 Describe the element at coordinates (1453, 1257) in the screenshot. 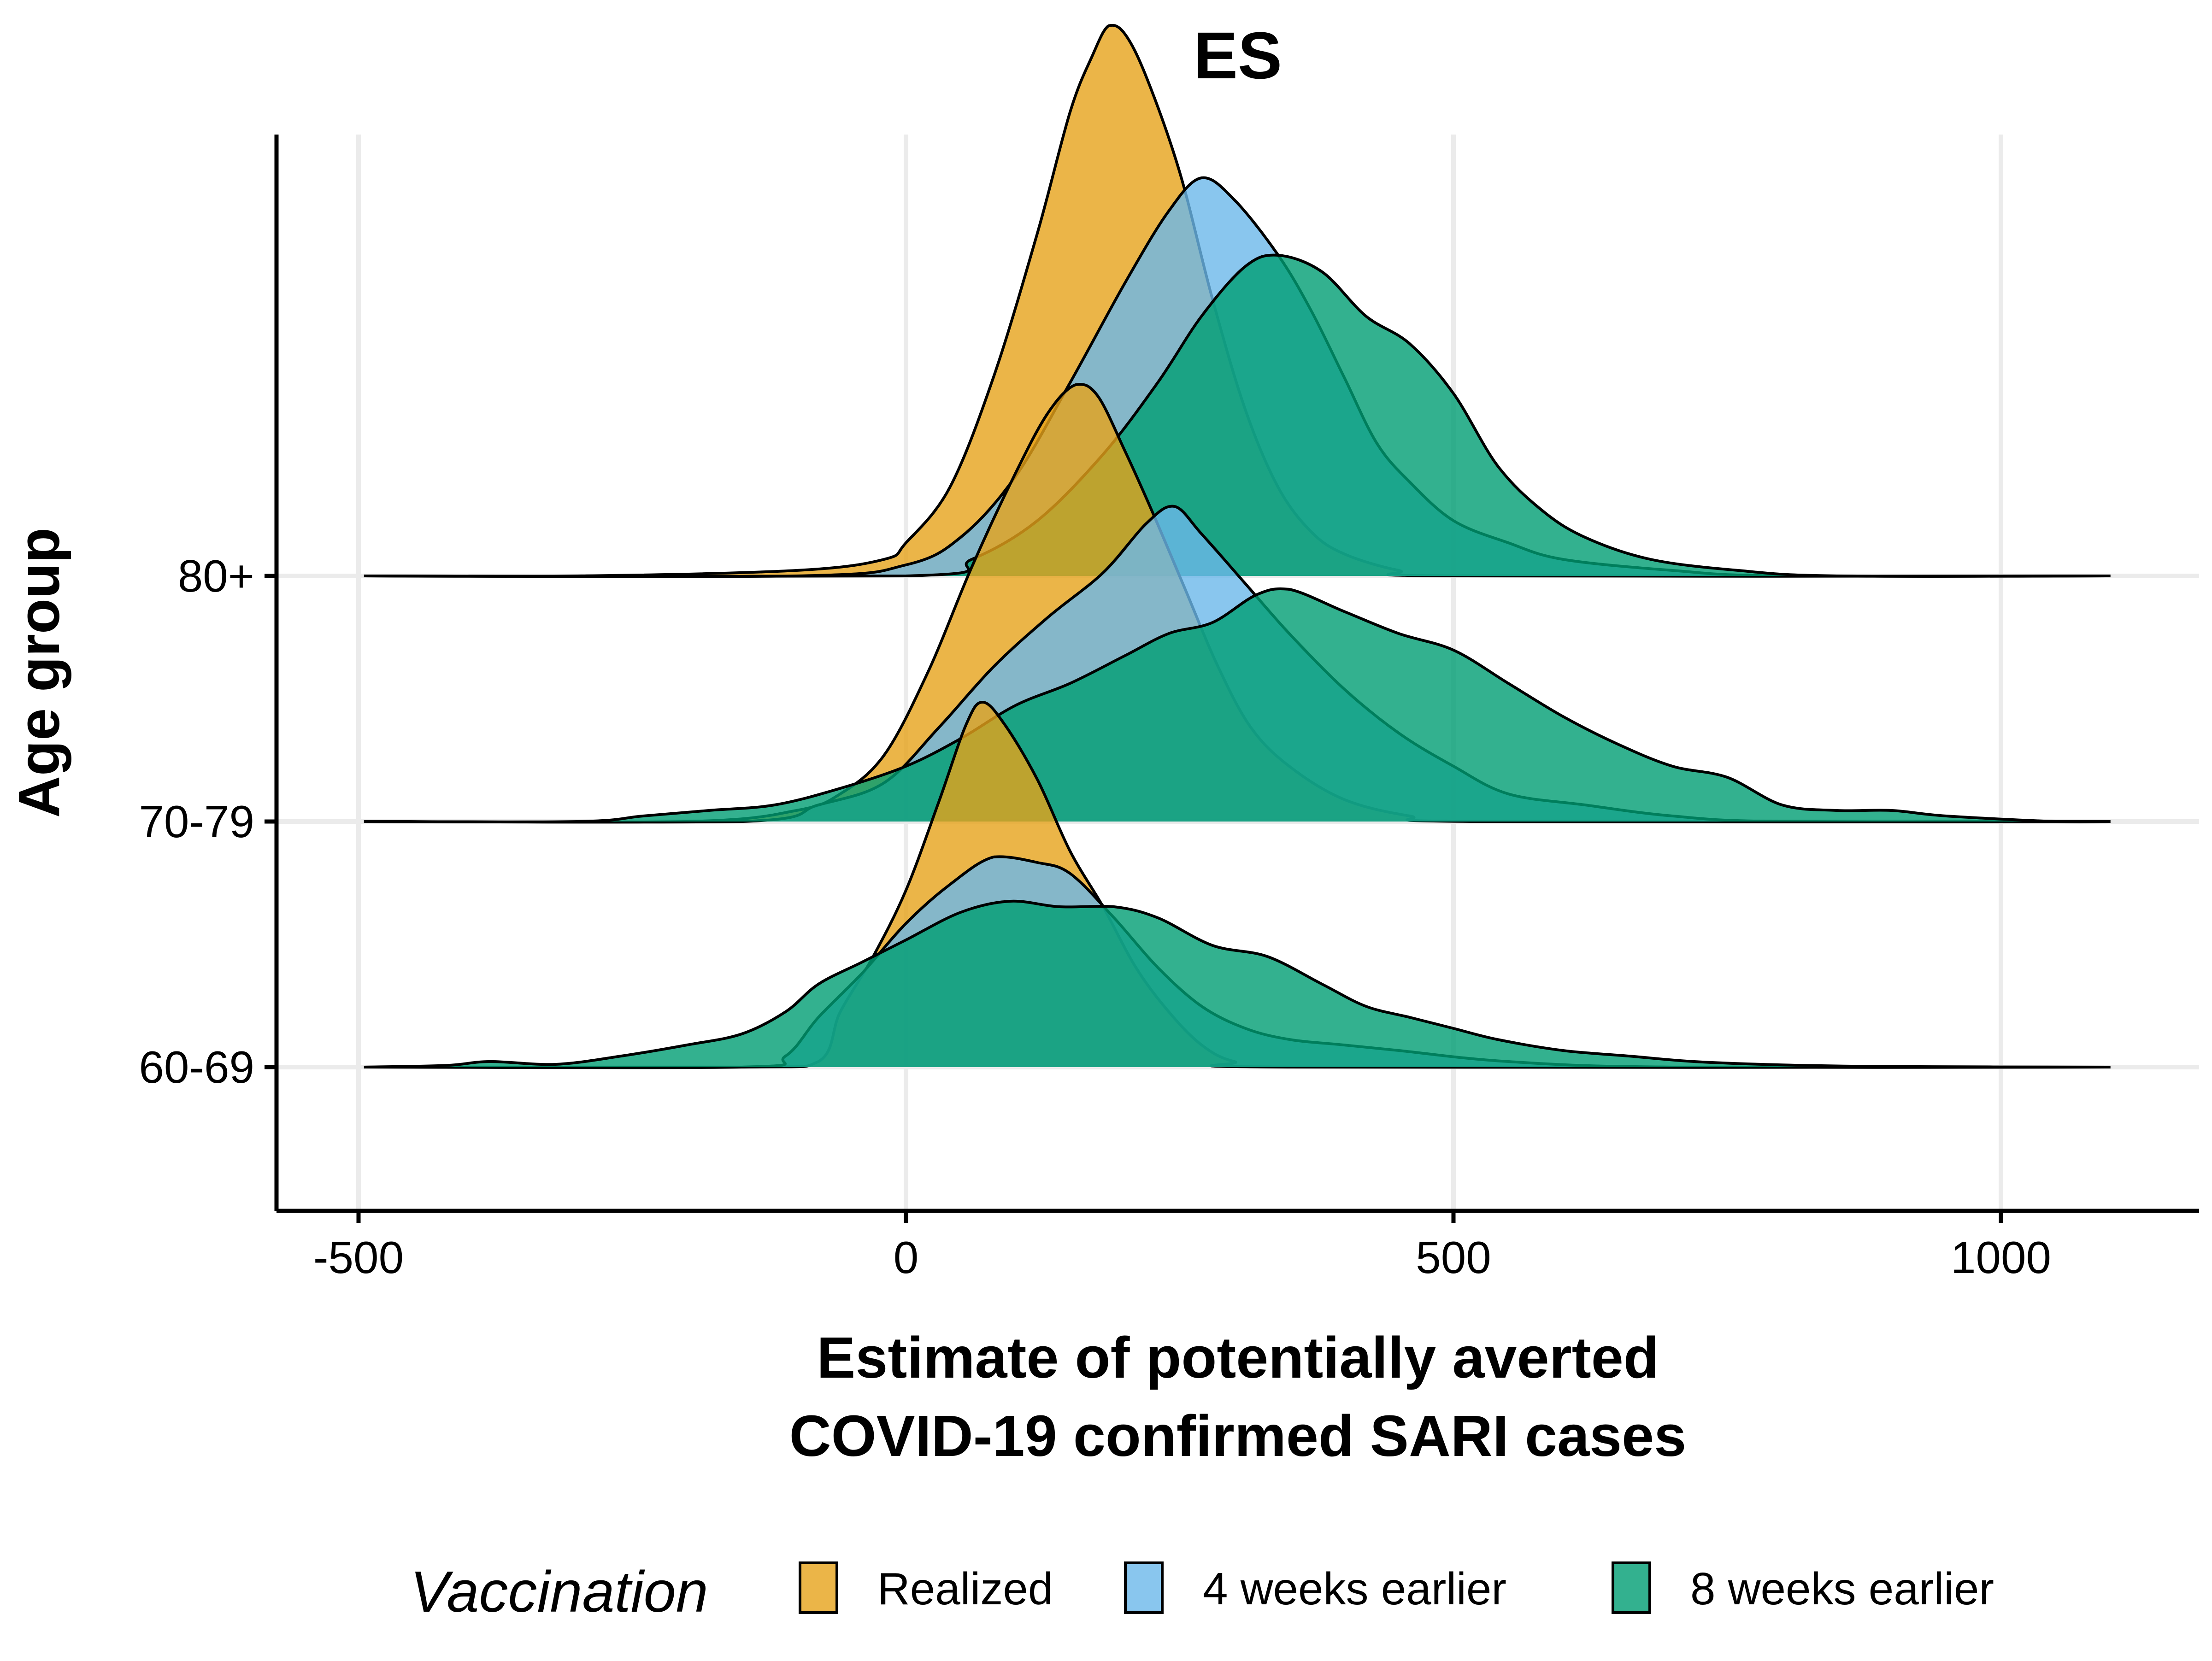

I see `x-tick-label-500: 500` at that location.